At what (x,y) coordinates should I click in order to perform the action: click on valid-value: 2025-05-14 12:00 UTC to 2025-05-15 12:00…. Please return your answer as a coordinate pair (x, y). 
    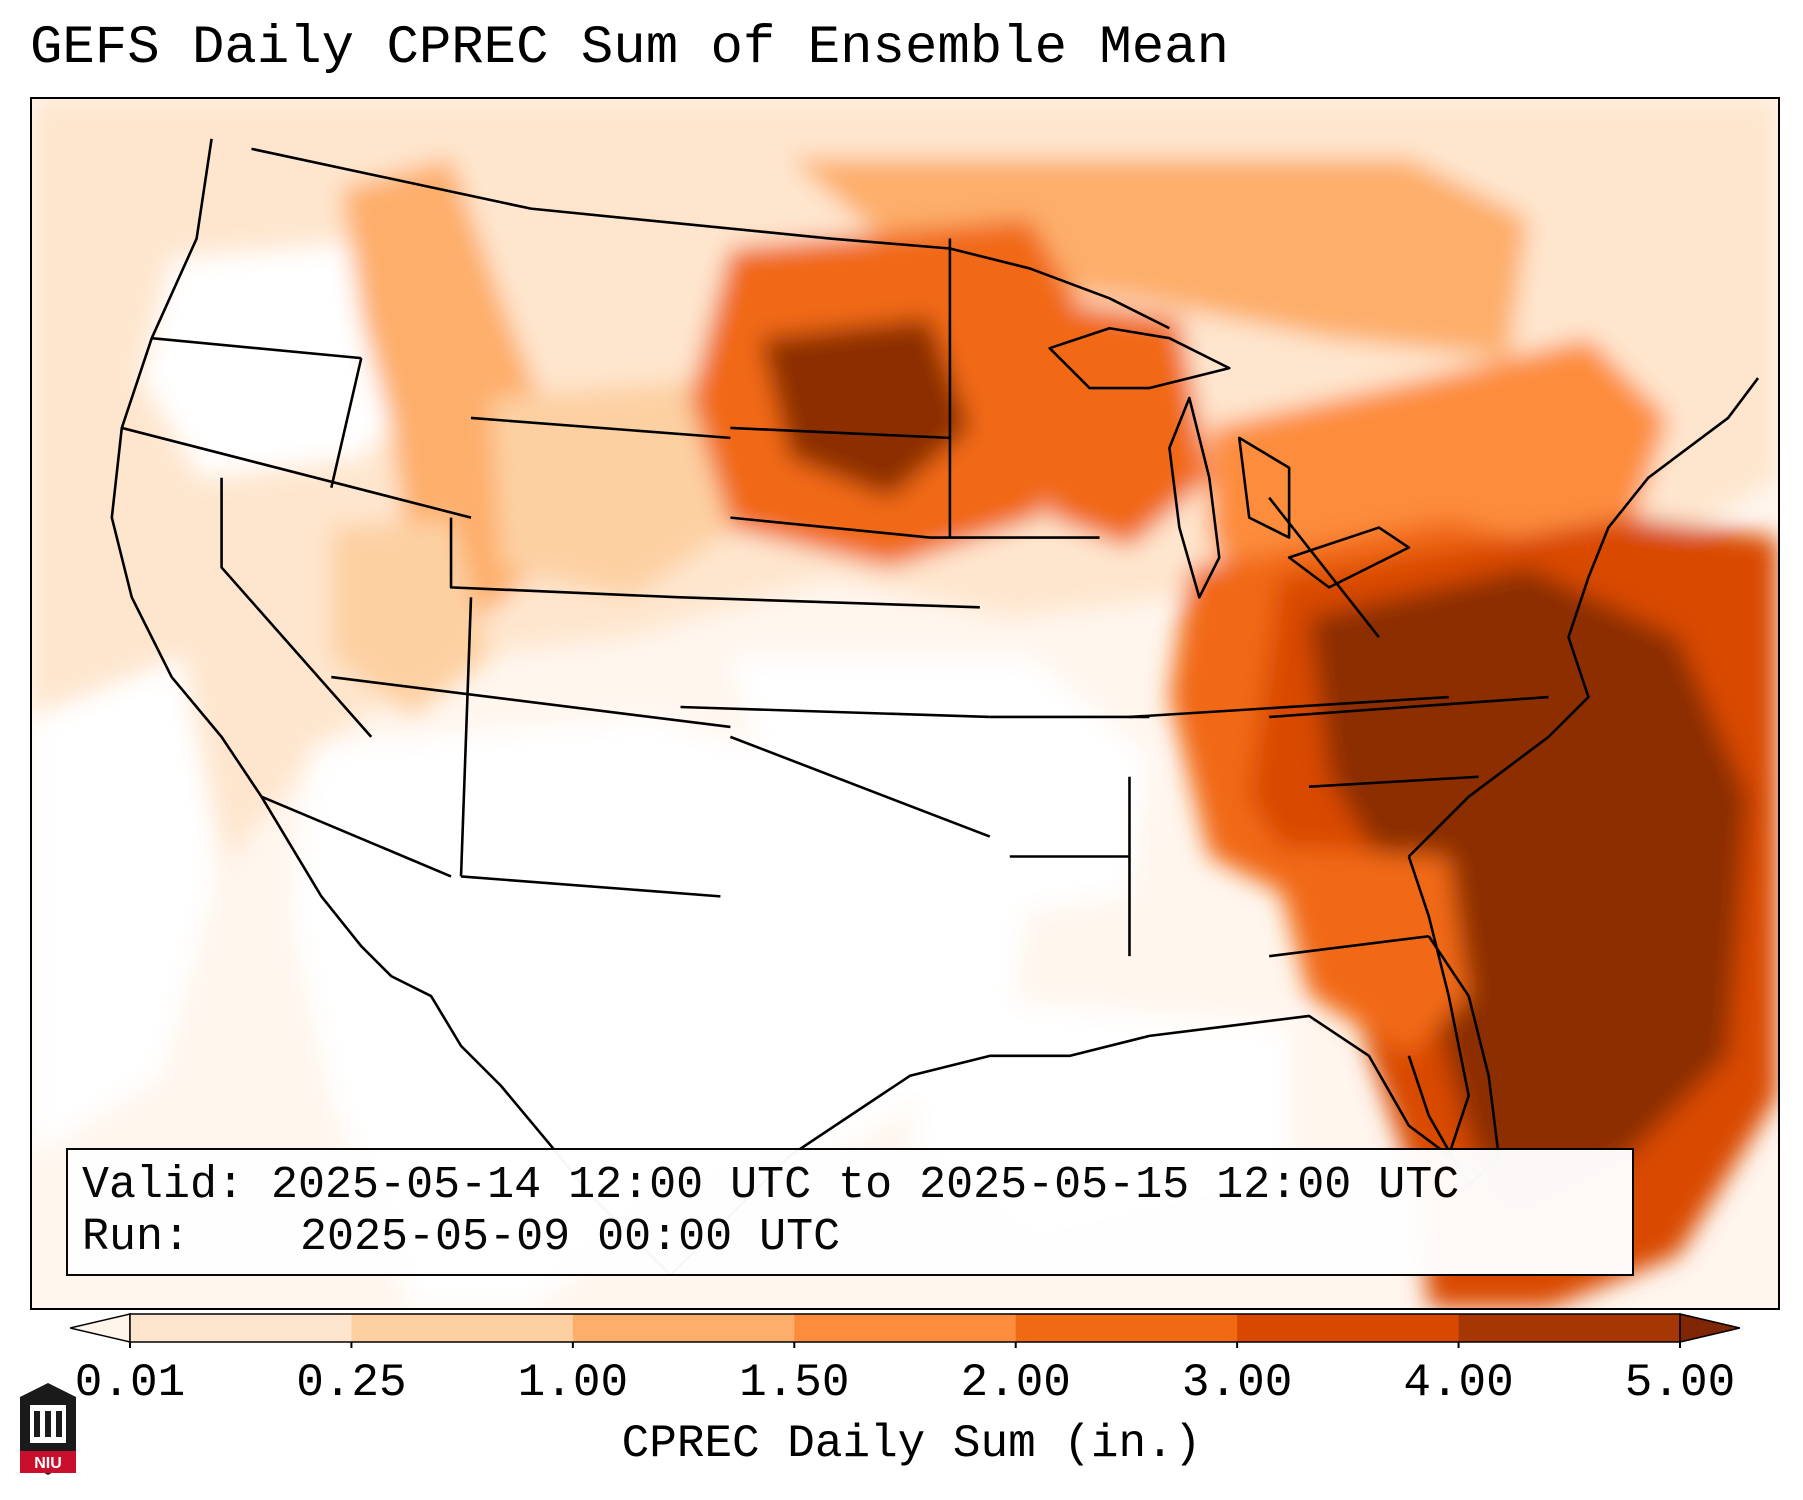
    Looking at the image, I should click on (865, 1185).